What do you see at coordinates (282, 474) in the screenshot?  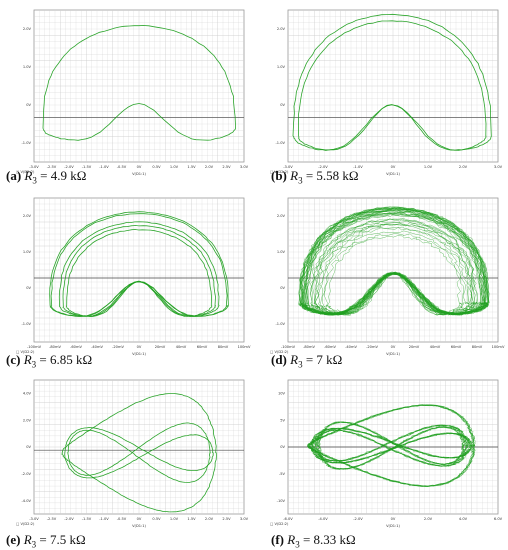 I see `y-tick-label: -5V` at bounding box center [282, 474].